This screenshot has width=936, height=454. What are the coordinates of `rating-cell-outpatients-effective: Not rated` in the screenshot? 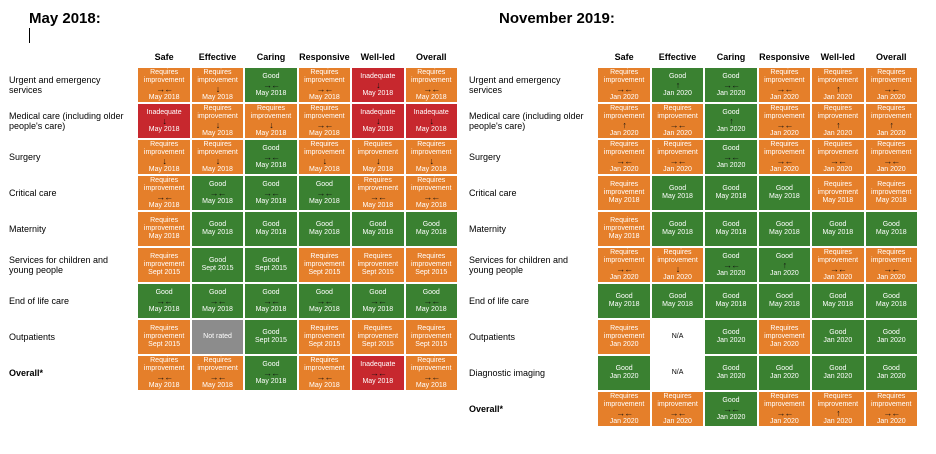 It's located at (217, 337).